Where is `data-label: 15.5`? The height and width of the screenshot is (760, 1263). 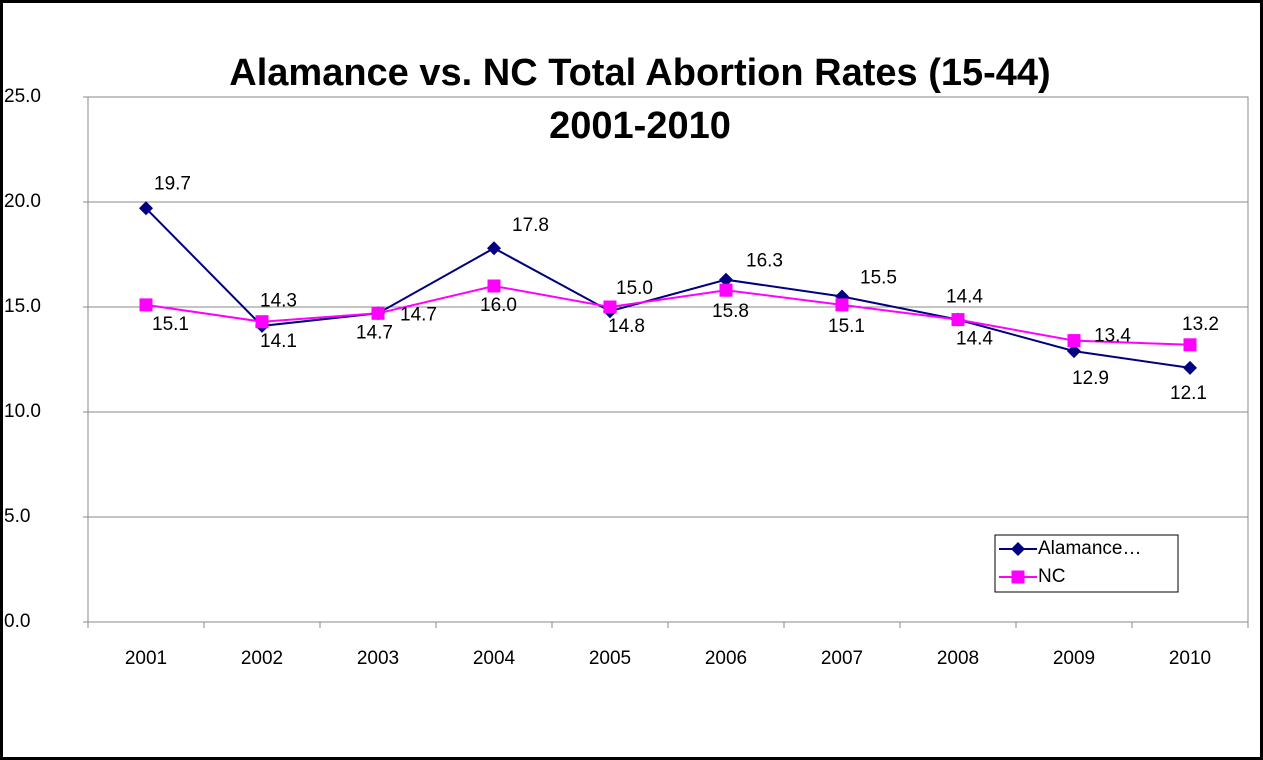 data-label: 15.5 is located at coordinates (878, 278).